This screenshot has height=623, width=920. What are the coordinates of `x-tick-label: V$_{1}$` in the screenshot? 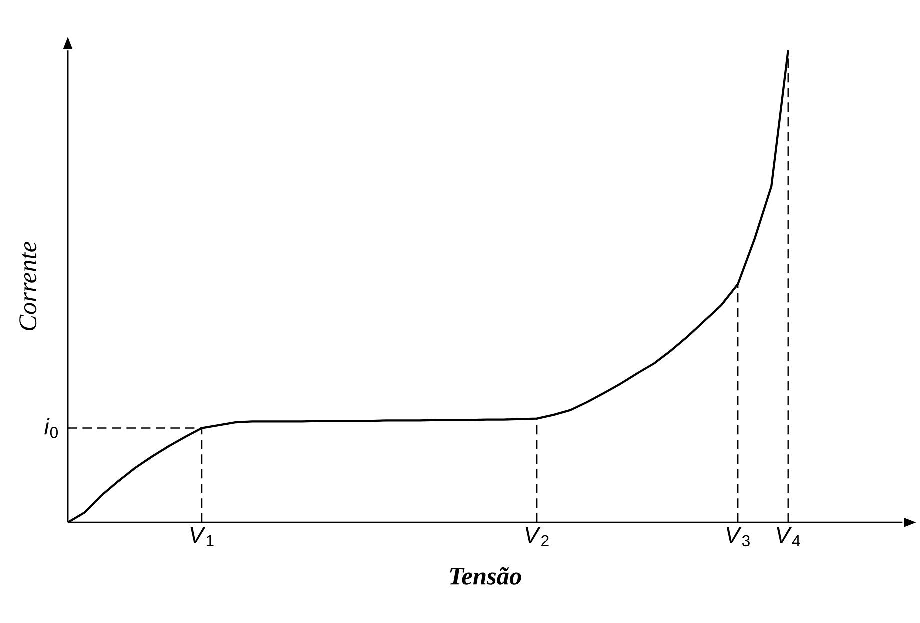 It's located at (202, 537).